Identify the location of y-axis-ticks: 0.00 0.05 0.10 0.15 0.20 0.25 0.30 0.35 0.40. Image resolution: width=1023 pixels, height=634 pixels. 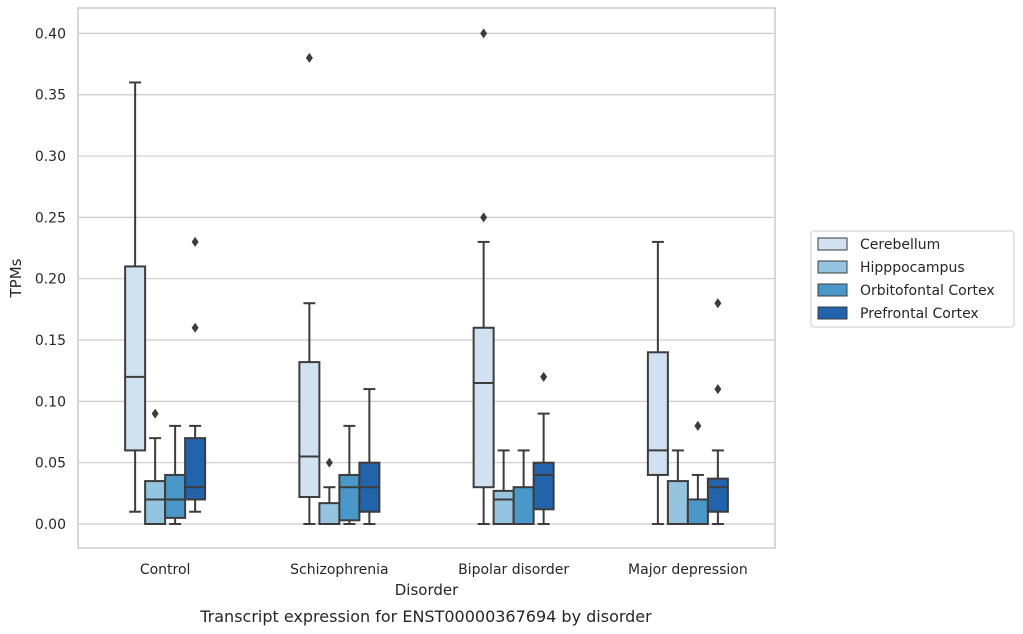
(50, 279).